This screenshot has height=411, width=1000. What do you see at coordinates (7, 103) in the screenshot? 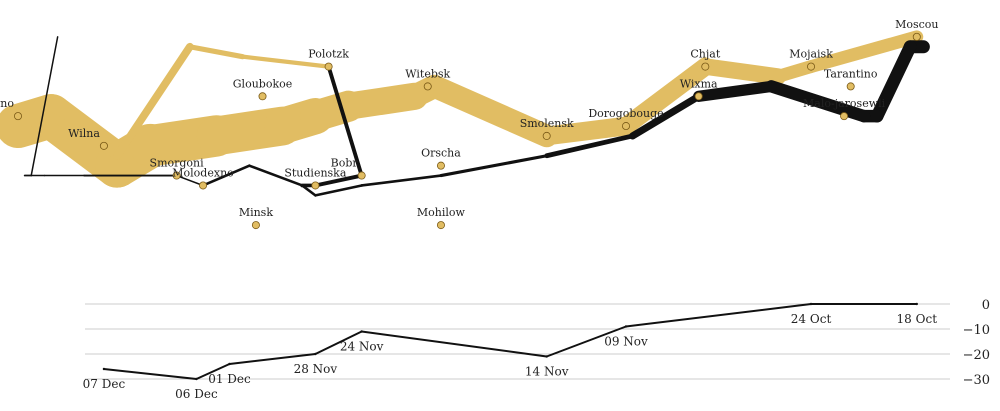
I see `city-label: Kowno` at bounding box center [7, 103].